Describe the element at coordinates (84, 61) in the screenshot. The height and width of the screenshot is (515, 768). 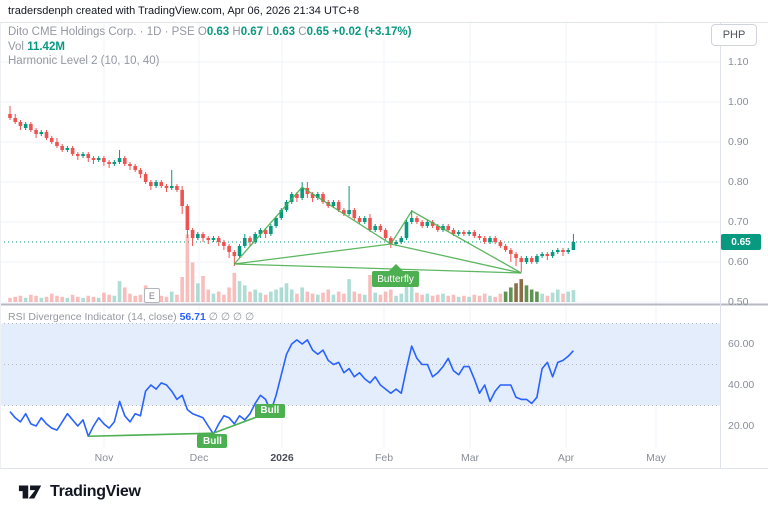
I see `harmonic-indicator-legend: Harmonic Level 2 (10, 10, 40)` at that location.